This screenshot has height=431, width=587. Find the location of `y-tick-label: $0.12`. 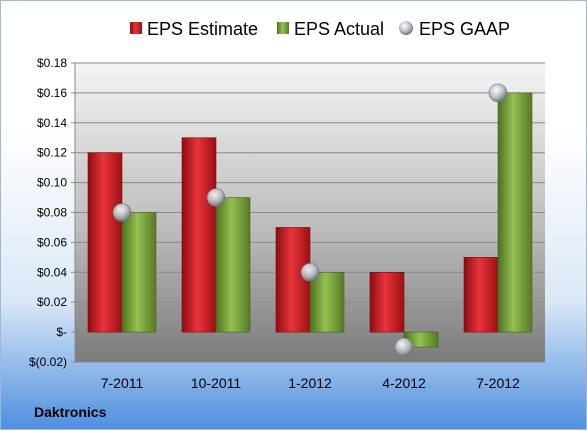

y-tick-label: $0.12 is located at coordinates (52, 153).